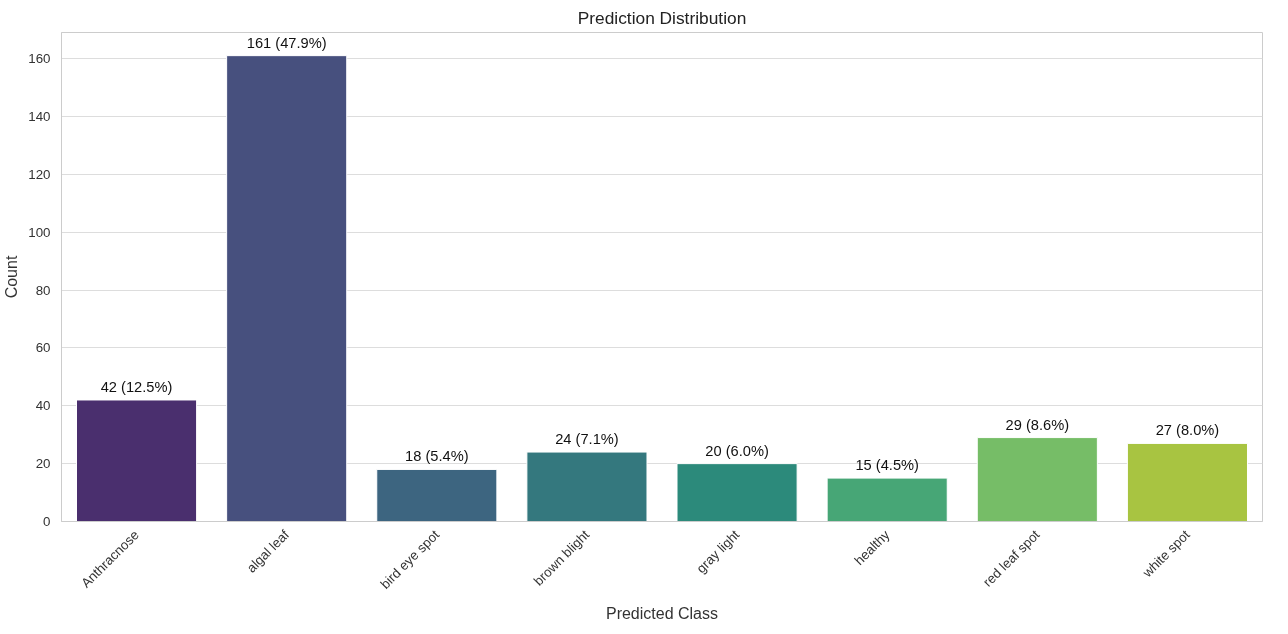 The image size is (1288, 634). I want to click on y-tick-label: 140, so click(39, 116).